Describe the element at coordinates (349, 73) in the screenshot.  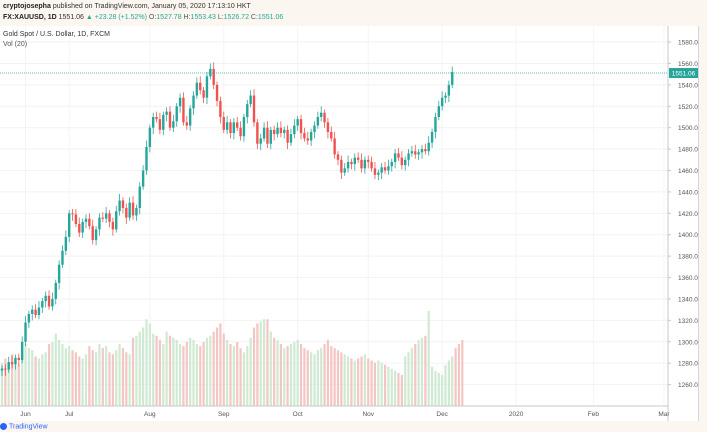
I see `current-price-line: 1551.06` at that location.